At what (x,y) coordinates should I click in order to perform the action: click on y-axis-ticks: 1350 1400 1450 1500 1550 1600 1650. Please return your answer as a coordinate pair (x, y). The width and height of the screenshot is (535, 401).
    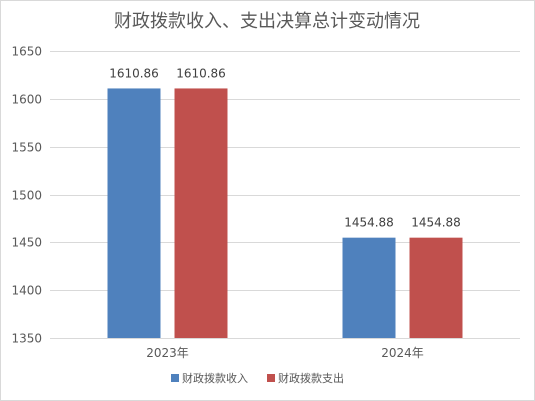
    Looking at the image, I should click on (26, 195).